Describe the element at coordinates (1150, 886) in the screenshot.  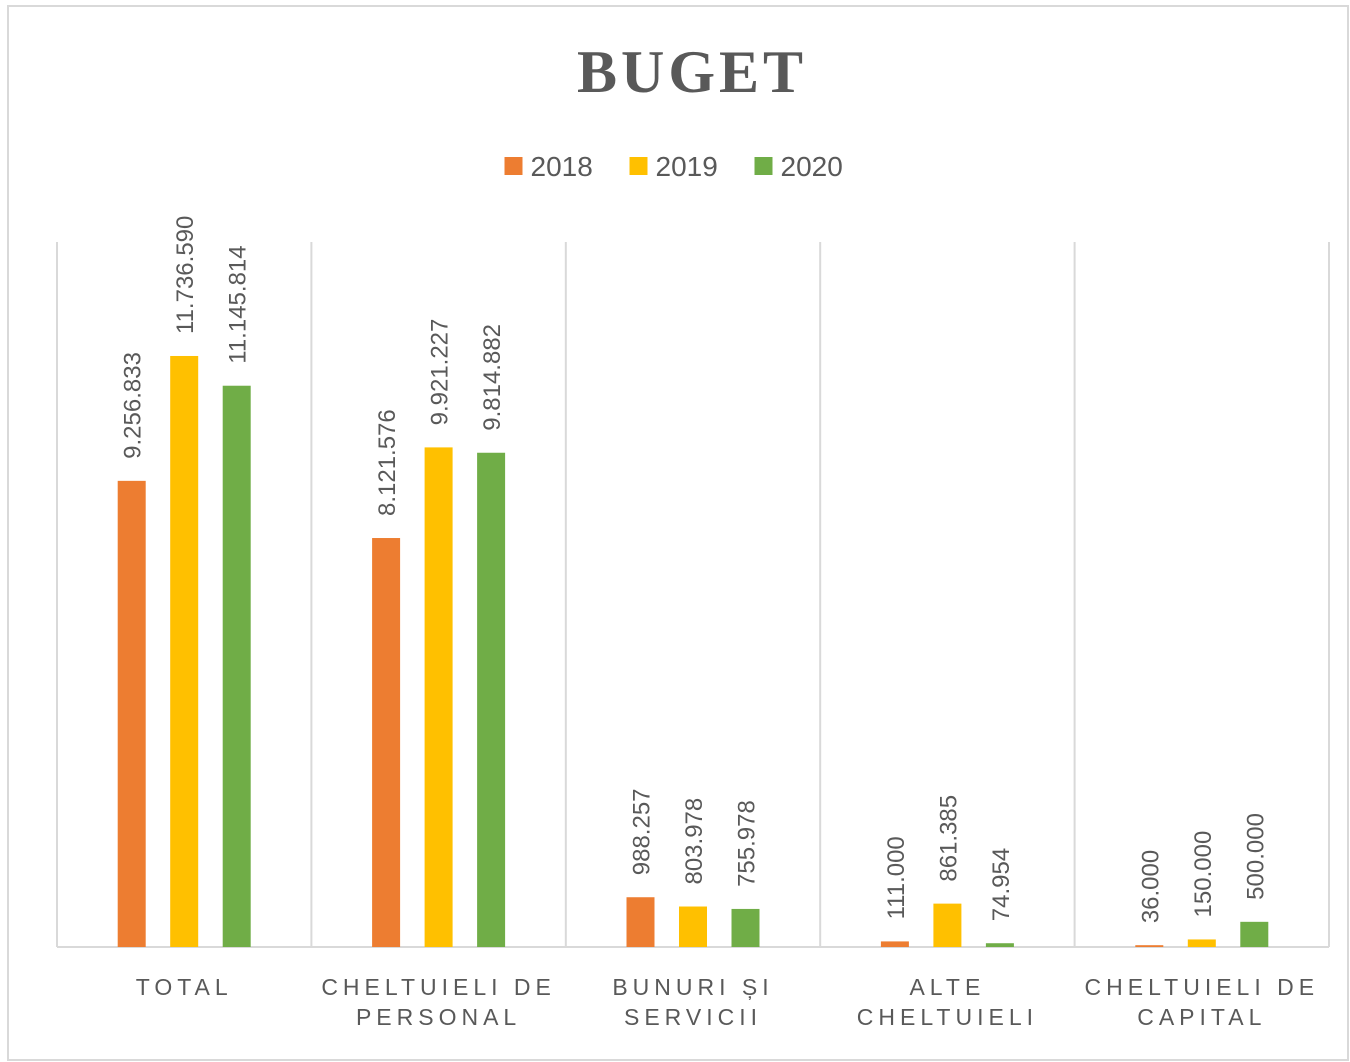
I see `value-label: 36.000` at that location.